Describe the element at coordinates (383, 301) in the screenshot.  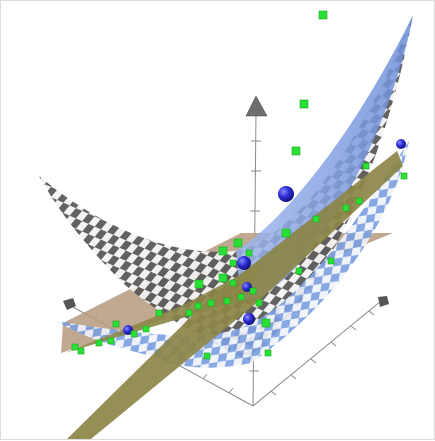
I see `y-axis-cap-icon` at that location.